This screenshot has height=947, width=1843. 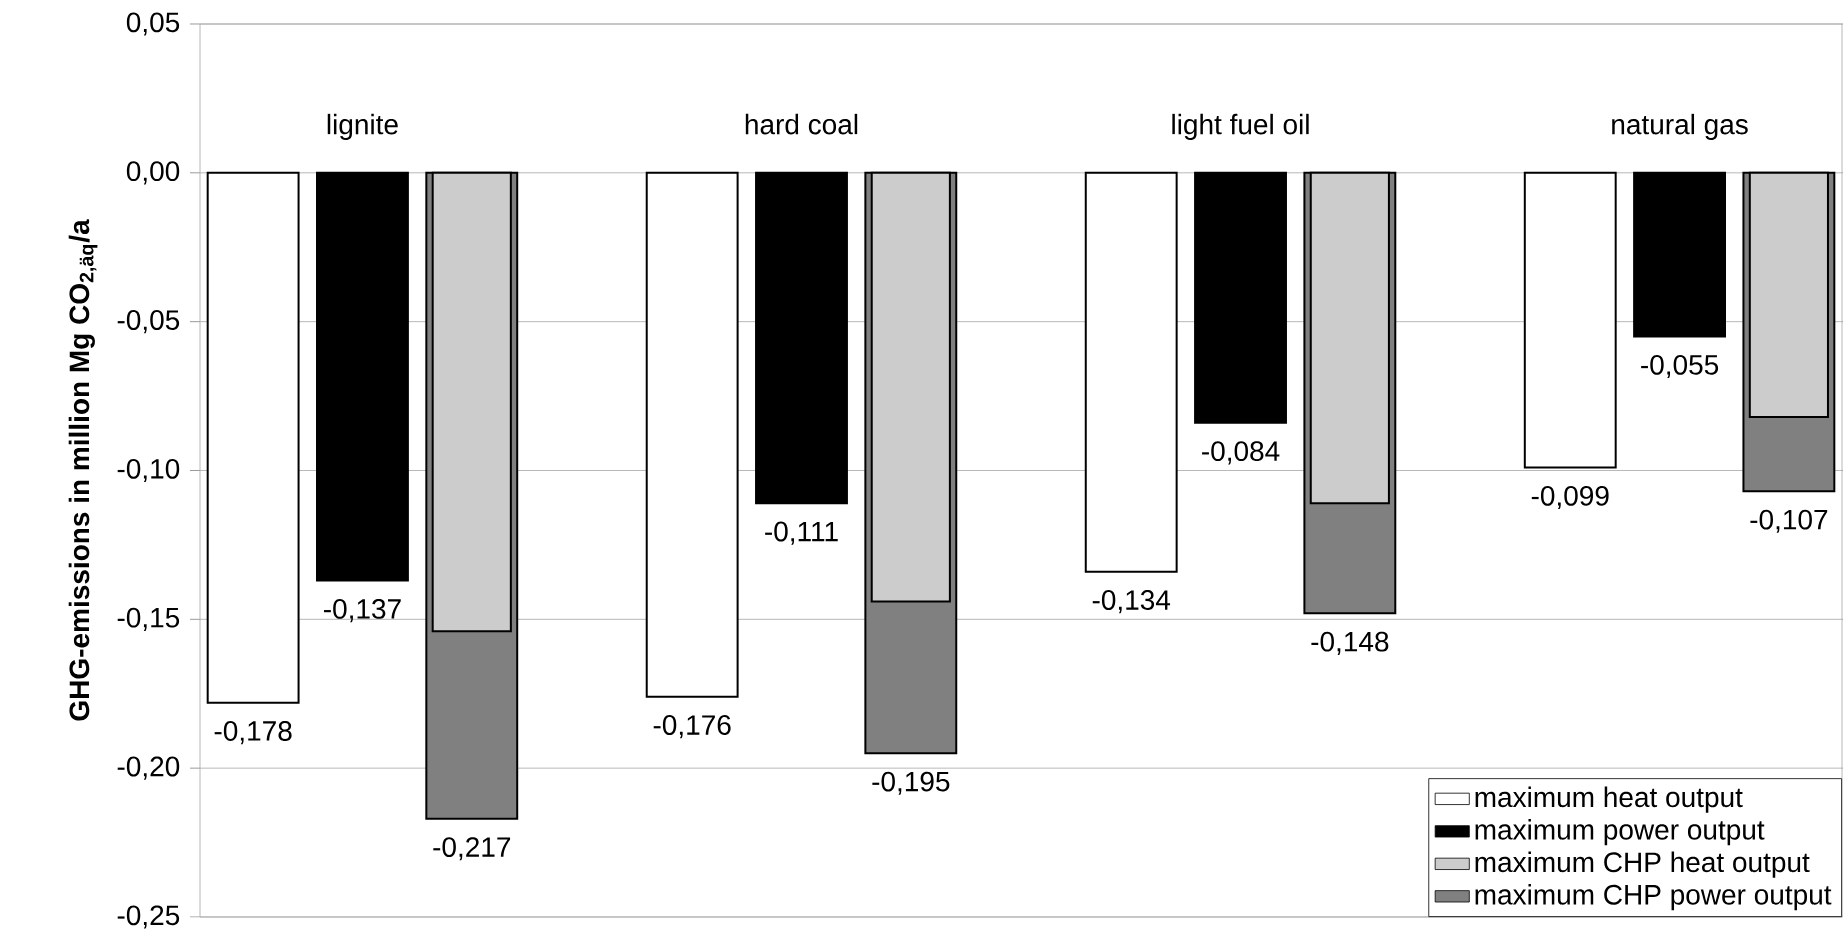 What do you see at coordinates (148, 470) in the screenshot?
I see `y-tick-label: -0,10` at bounding box center [148, 470].